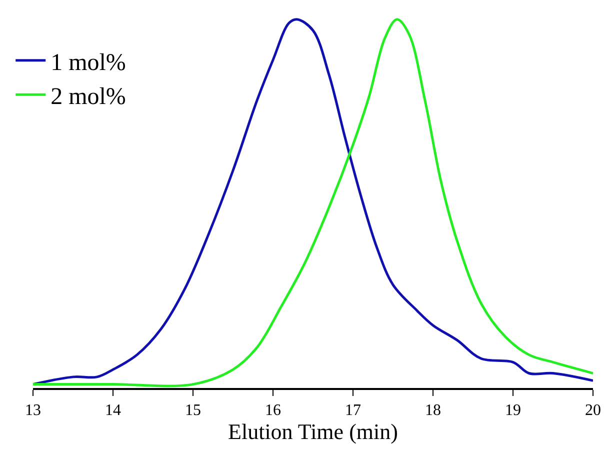  Describe the element at coordinates (313, 431) in the screenshot. I see `x-axis-title: Elution Time (min)` at that location.